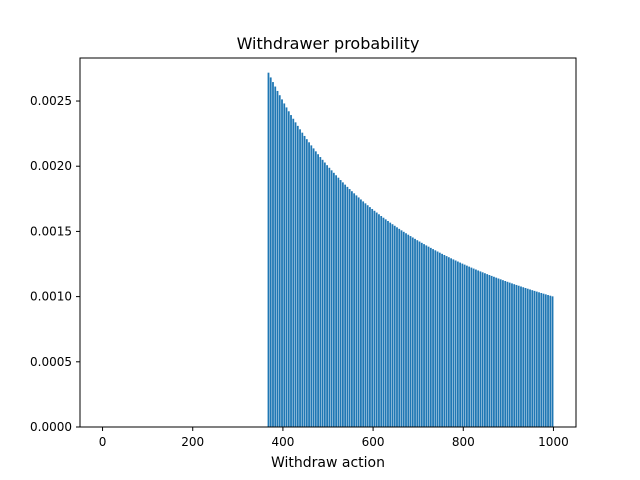 Image resolution: width=640 pixels, height=480 pixels. I want to click on x-tick-label: 0, so click(103, 442).